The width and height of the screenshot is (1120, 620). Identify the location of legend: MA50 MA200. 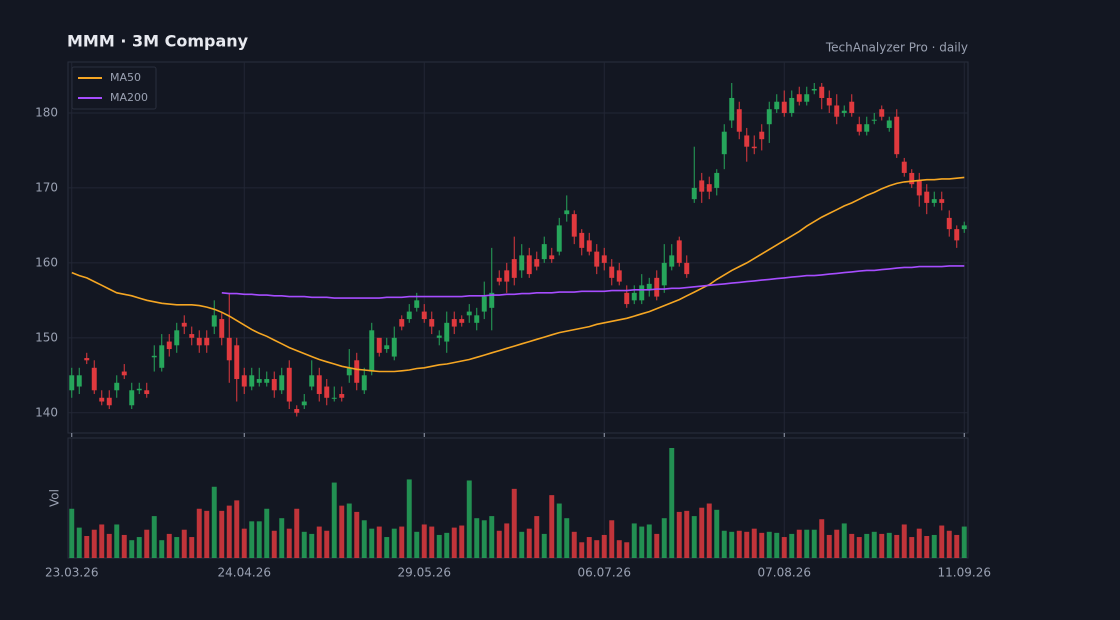
(114, 88).